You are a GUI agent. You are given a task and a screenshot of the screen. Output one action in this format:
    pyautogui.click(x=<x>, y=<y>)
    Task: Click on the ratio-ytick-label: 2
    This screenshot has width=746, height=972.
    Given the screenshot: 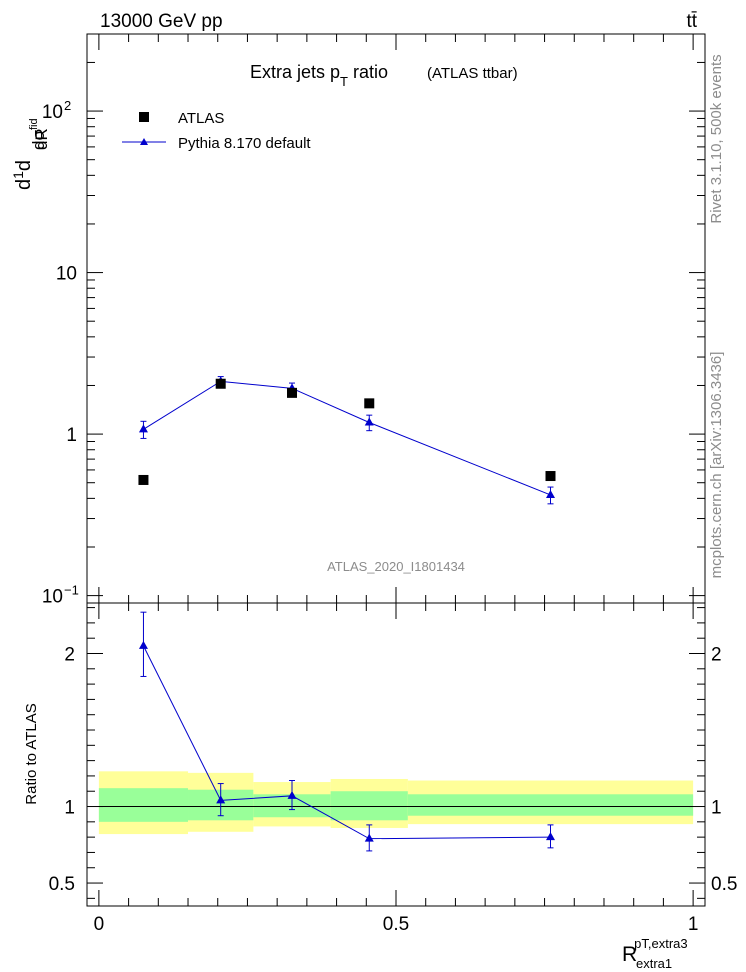 What is the action you would take?
    pyautogui.click(x=69, y=655)
    